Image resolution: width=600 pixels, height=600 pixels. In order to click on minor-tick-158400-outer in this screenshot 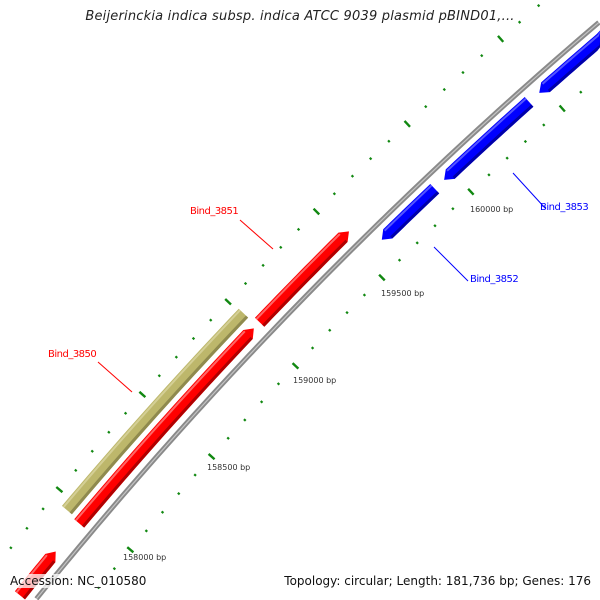, I will do `click(125, 413)`.